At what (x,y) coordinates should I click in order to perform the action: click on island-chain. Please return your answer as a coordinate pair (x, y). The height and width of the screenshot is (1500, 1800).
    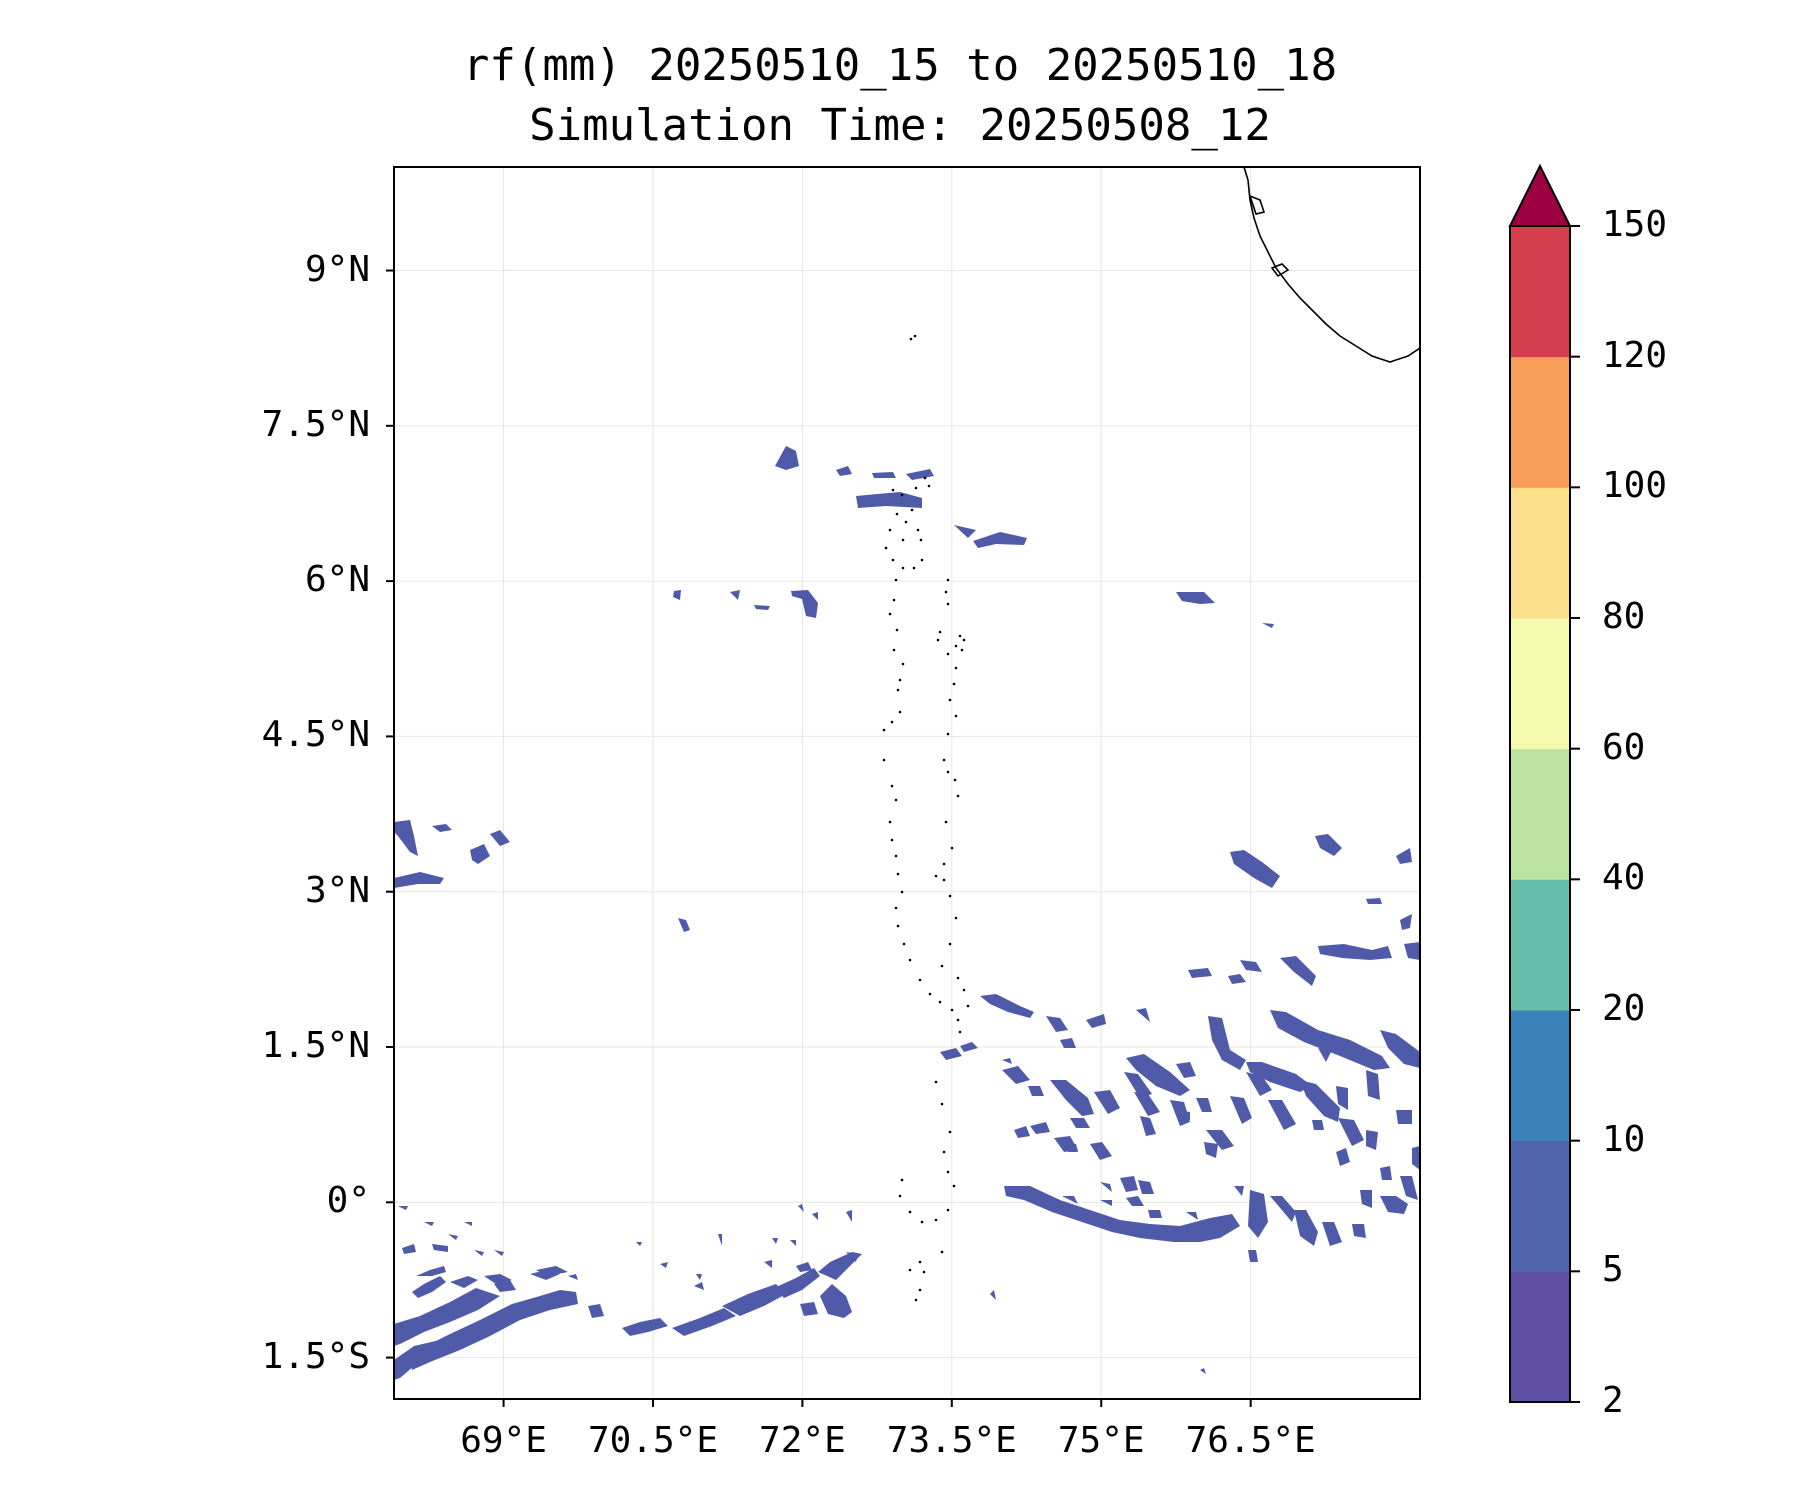
    Looking at the image, I should click on (926, 818).